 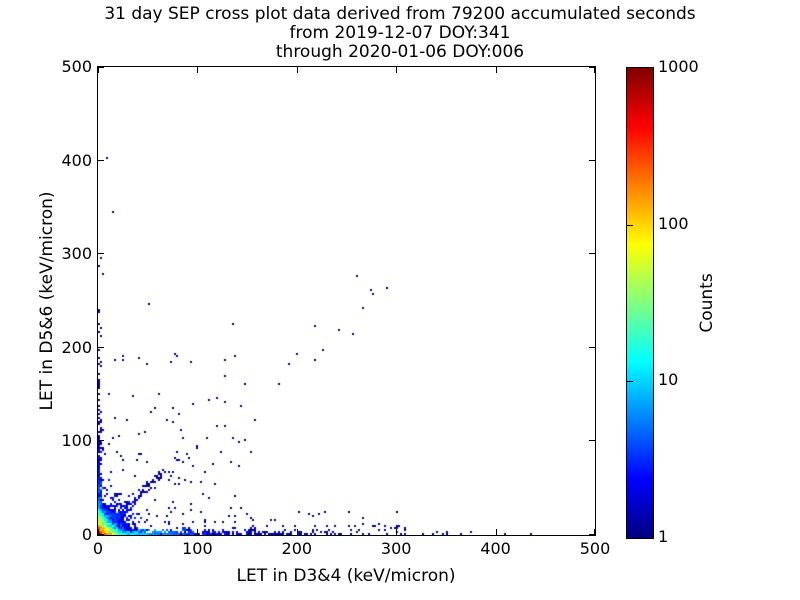 What do you see at coordinates (673, 223) in the screenshot?
I see `colorbar-tick-label: 100` at bounding box center [673, 223].